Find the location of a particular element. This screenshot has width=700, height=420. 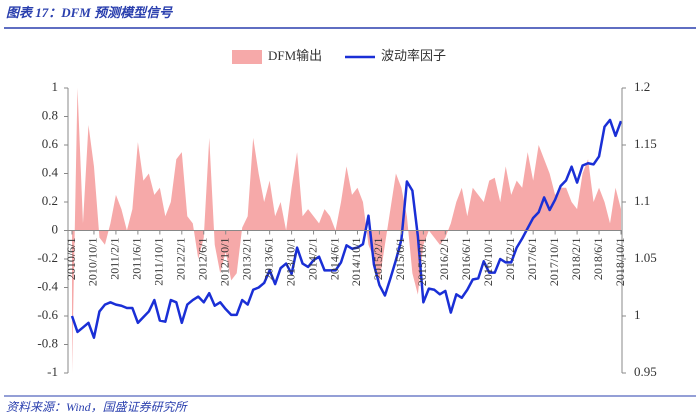

x-tick-label: 2013/2/1 is located at coordinates (246, 259).